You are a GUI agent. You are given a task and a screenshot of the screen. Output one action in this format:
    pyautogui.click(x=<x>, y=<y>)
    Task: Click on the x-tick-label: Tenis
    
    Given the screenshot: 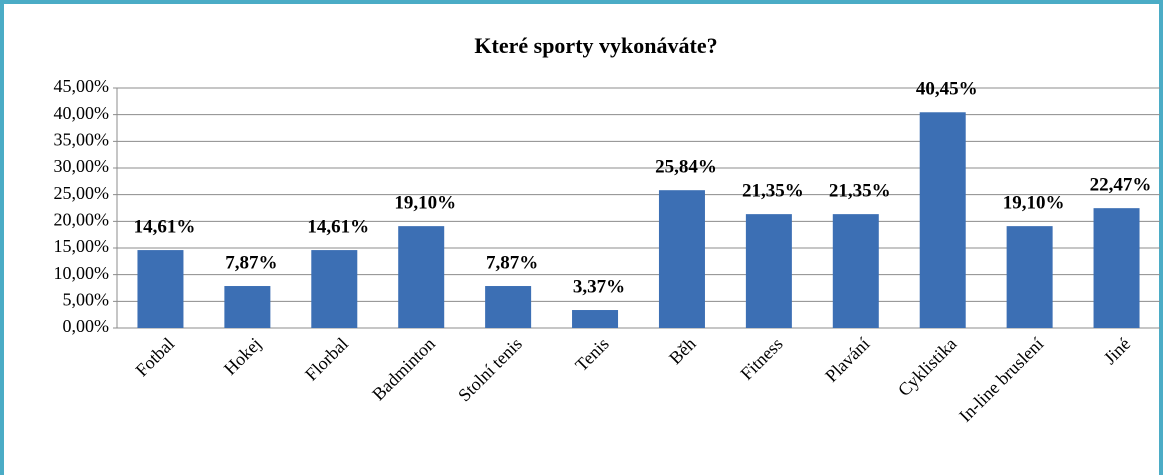 What is the action you would take?
    pyautogui.click(x=592, y=355)
    